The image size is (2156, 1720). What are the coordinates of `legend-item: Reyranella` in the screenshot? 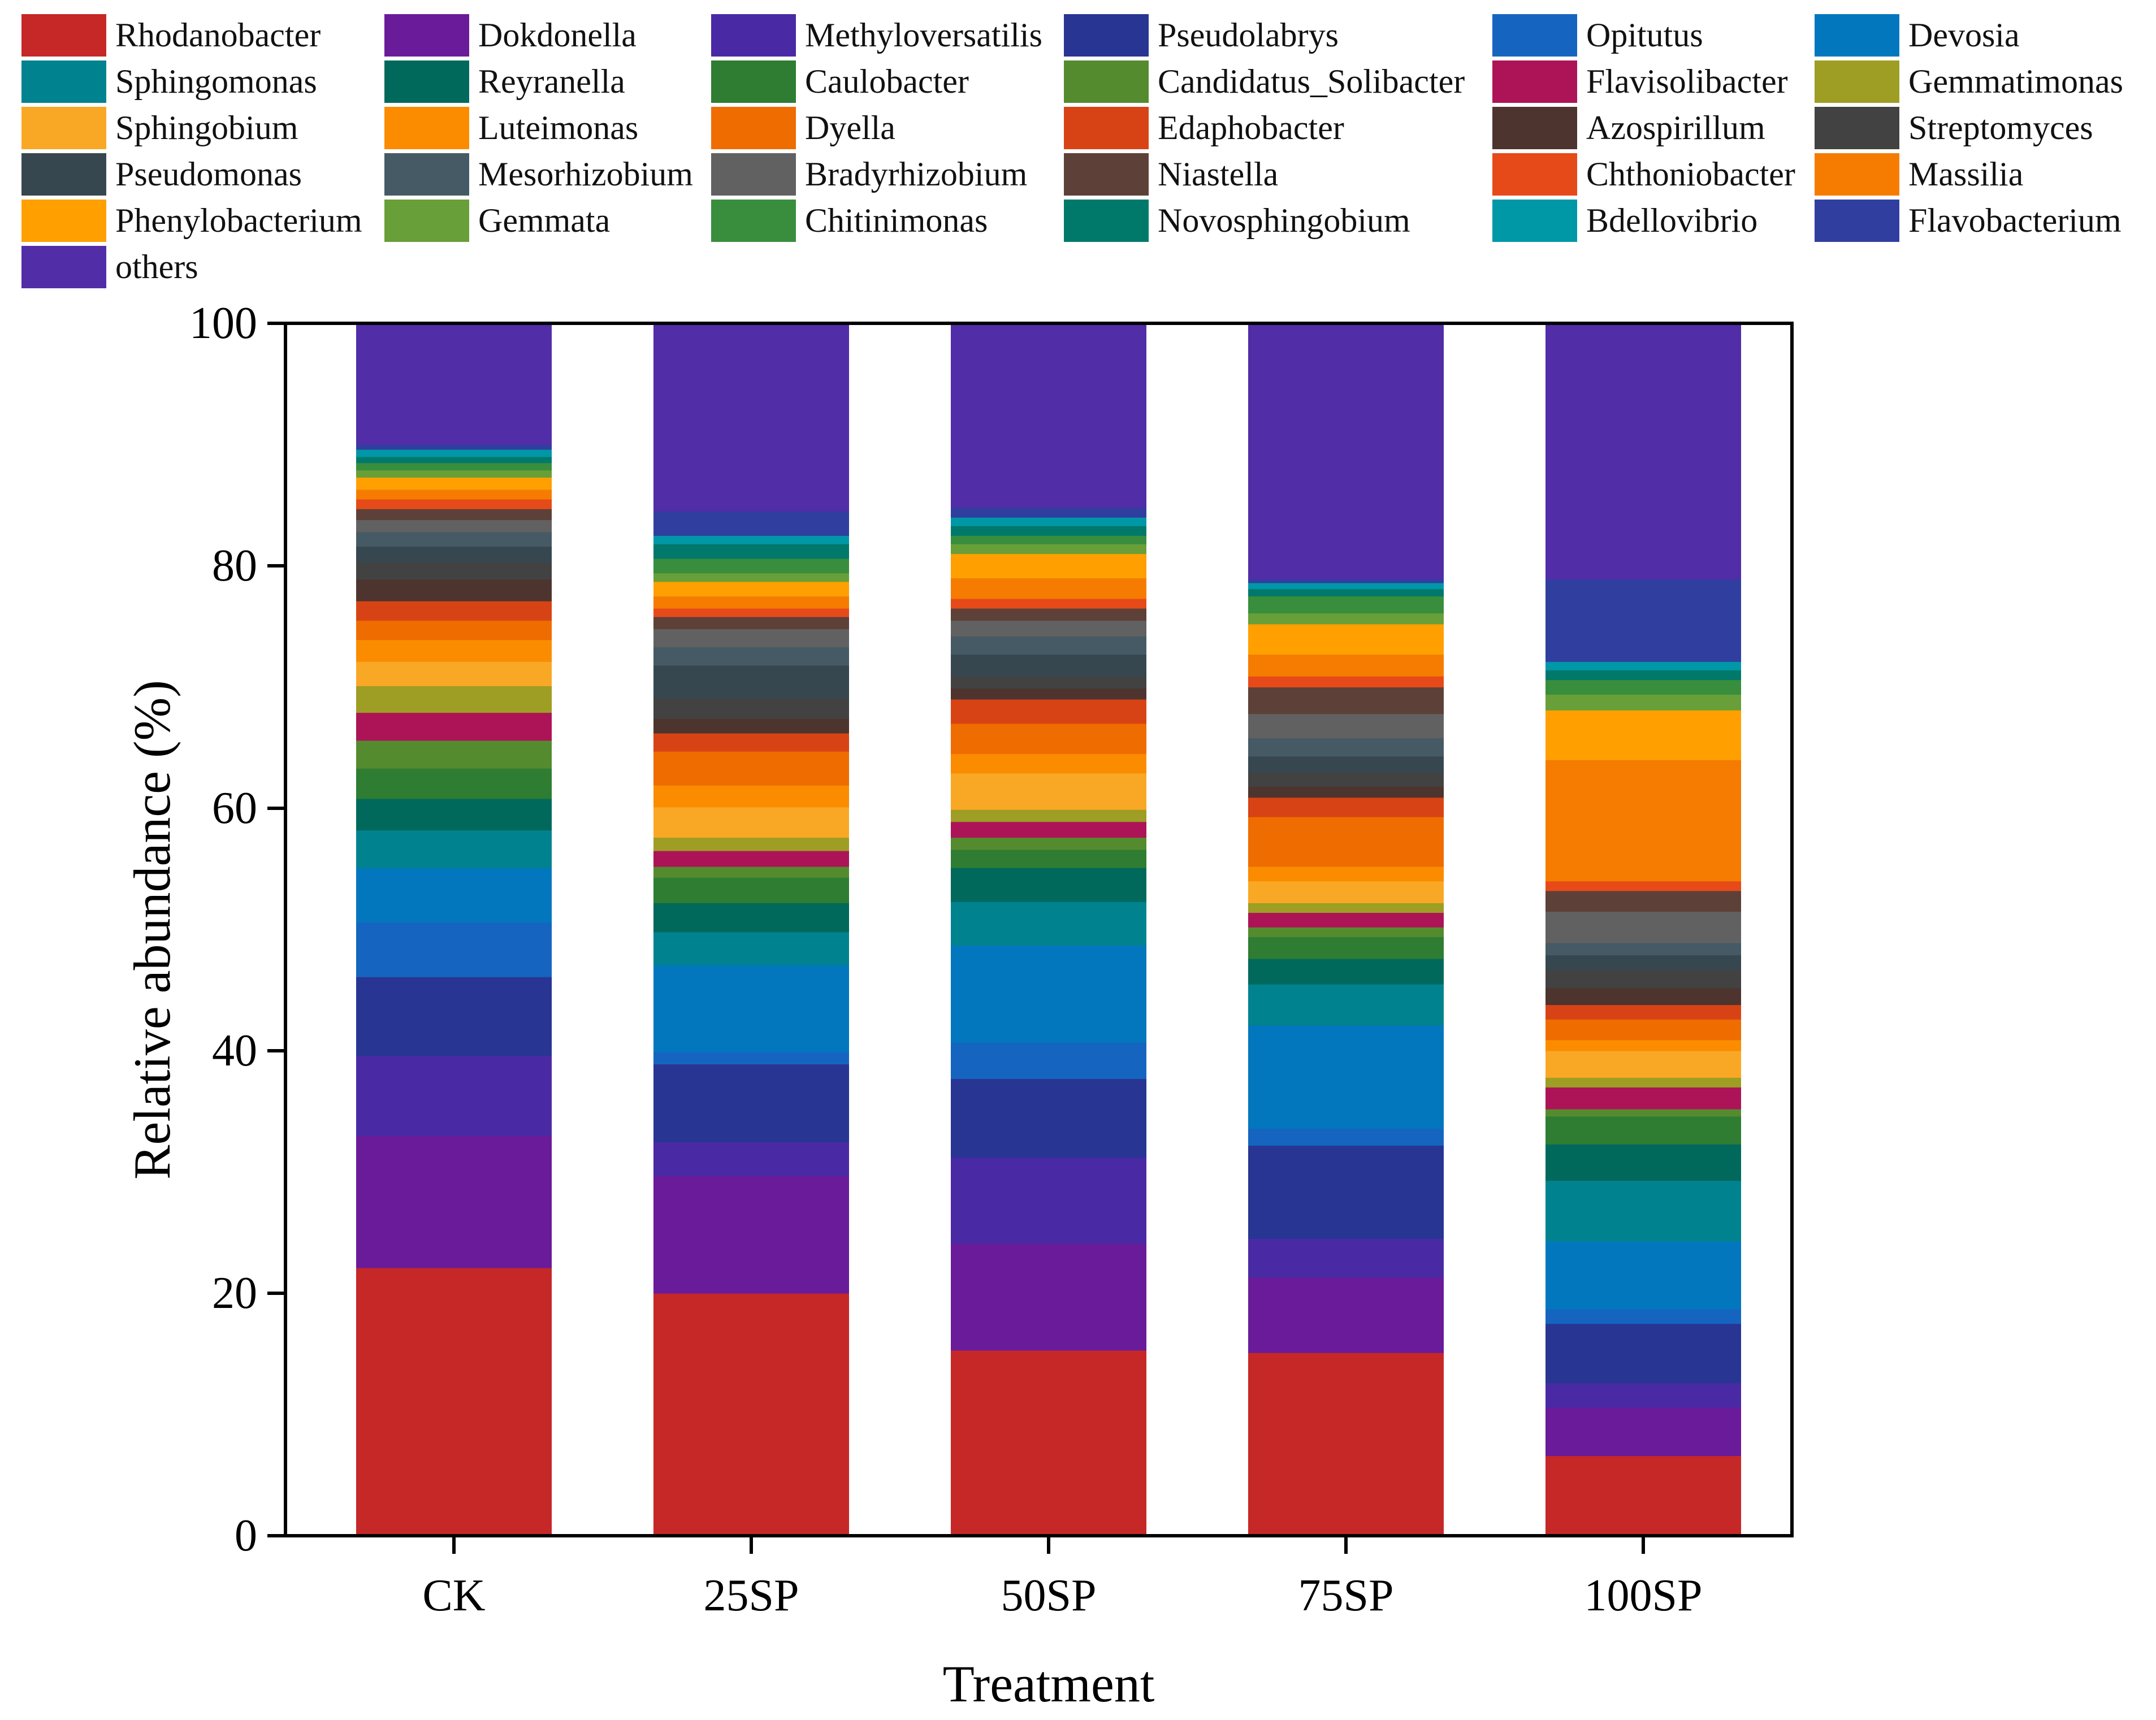 It's located at (504, 81).